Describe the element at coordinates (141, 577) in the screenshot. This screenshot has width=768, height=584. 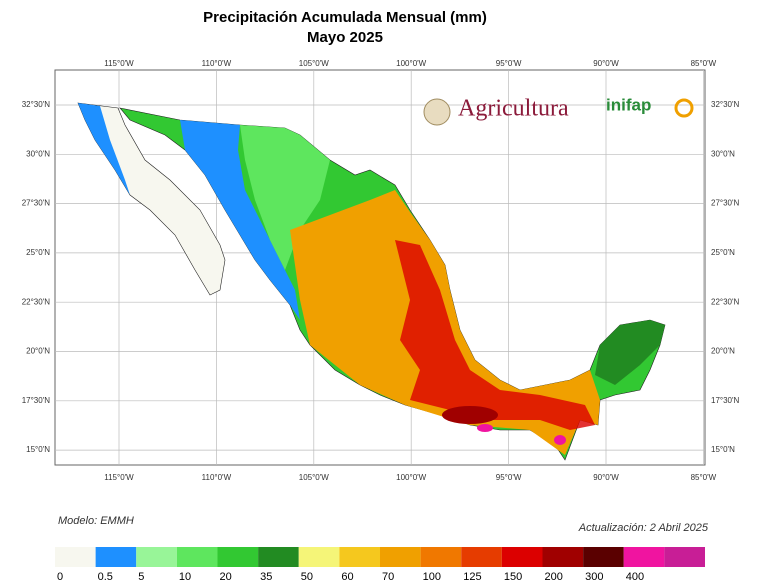
I see `colorbar-label: 5` at that location.